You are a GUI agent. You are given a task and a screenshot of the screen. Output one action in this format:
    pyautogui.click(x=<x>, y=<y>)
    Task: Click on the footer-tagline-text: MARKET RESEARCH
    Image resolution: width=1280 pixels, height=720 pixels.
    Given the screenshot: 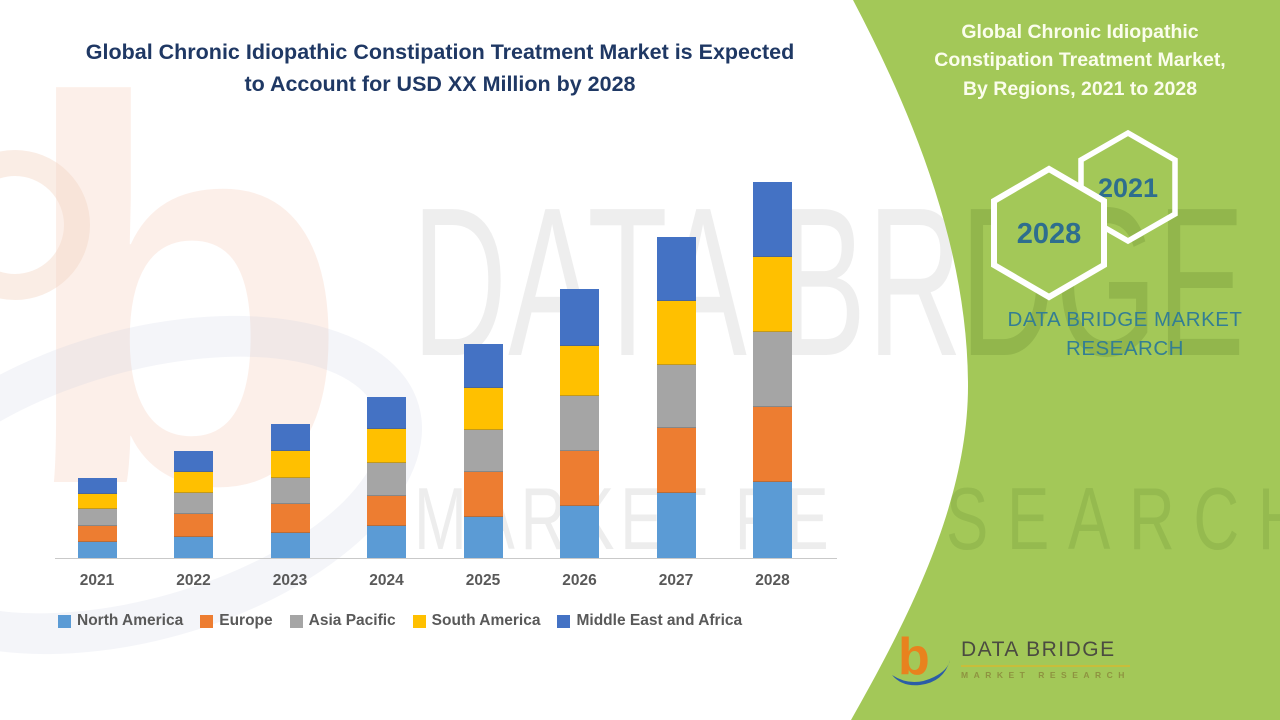 What is the action you would take?
    pyautogui.click(x=1045, y=675)
    